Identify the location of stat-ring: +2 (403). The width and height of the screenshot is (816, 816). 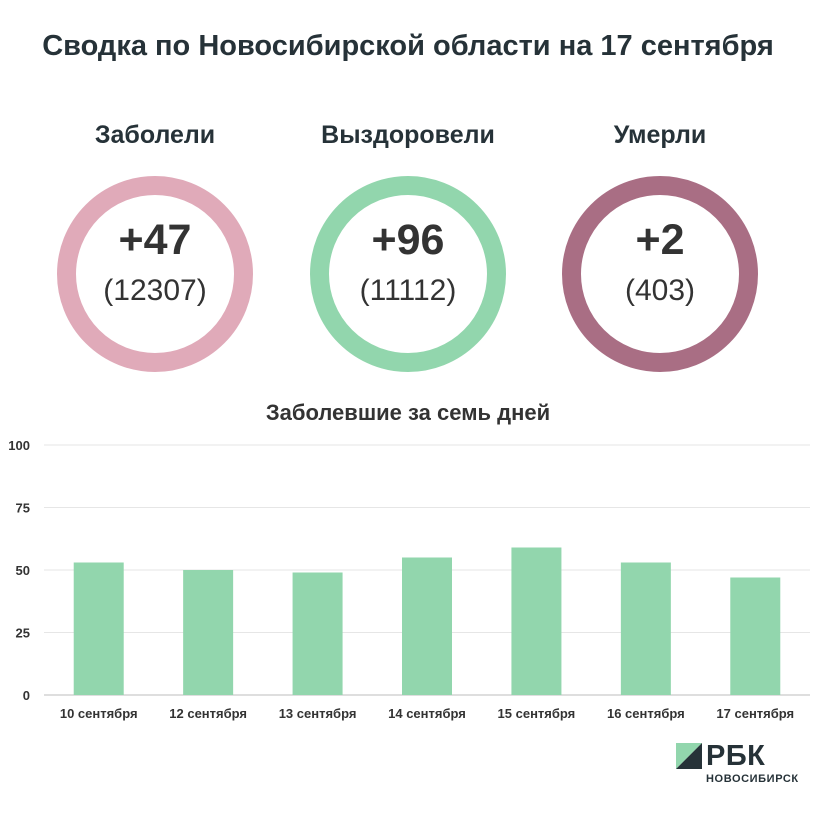
(660, 274).